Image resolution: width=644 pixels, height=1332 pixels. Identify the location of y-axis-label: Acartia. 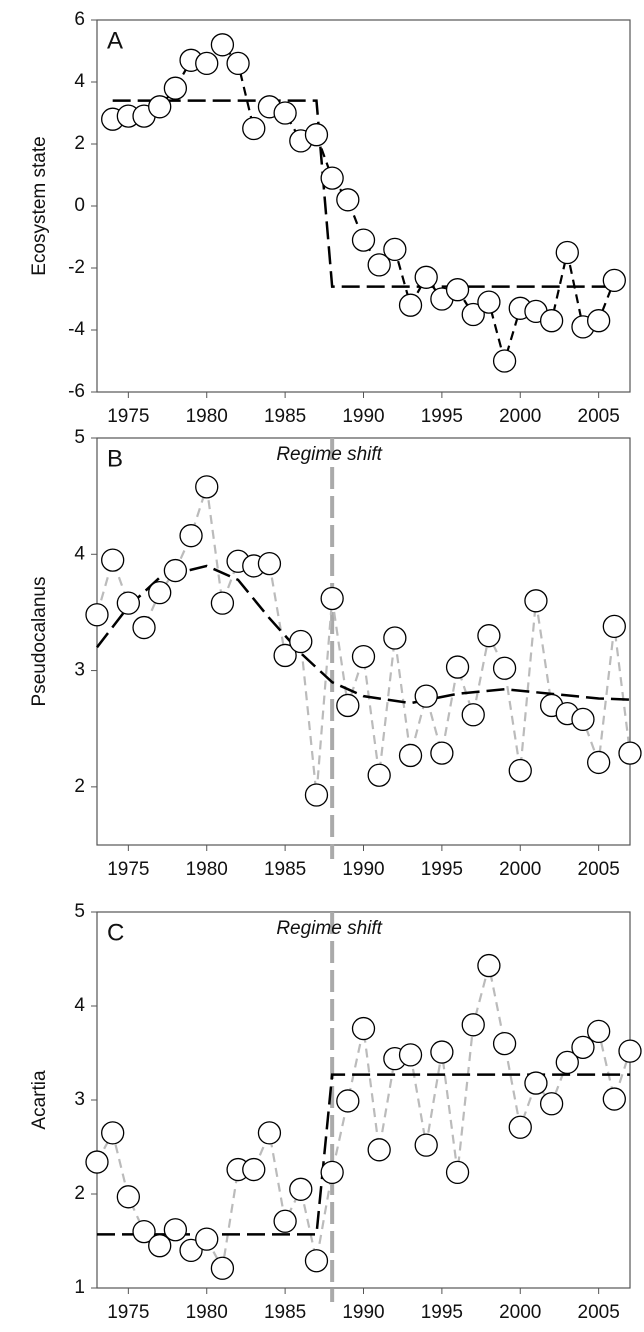
(39, 1100).